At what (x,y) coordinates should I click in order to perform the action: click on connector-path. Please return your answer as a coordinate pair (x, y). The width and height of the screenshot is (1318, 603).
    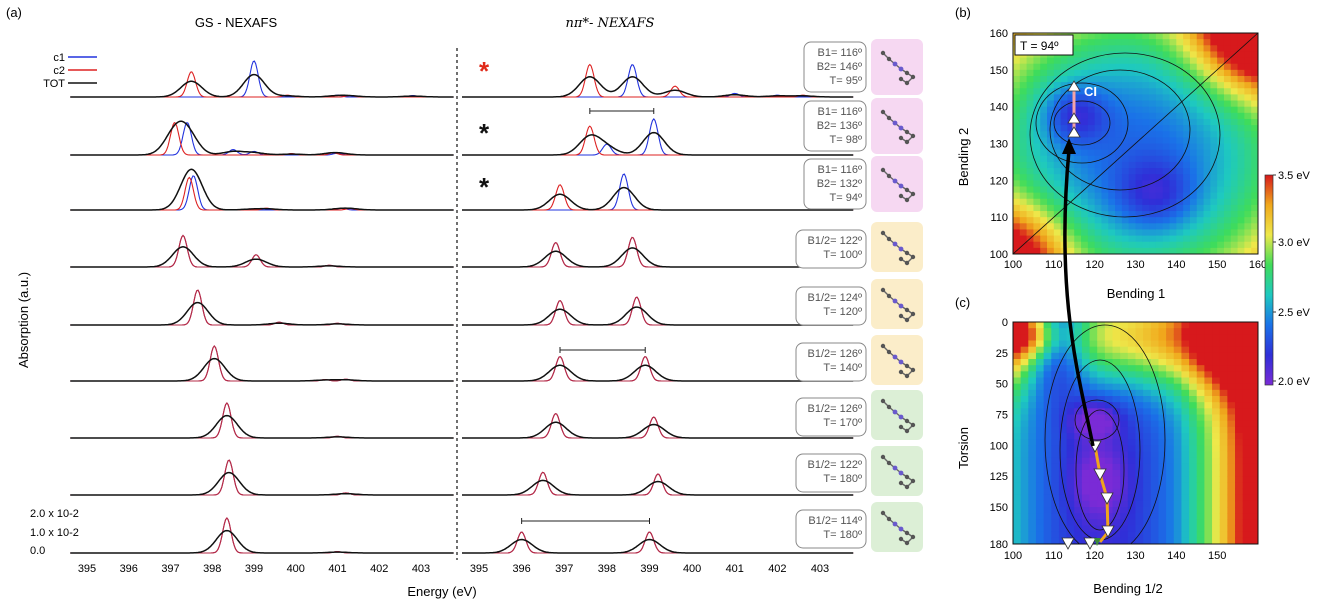
    Looking at the image, I should click on (1079, 298).